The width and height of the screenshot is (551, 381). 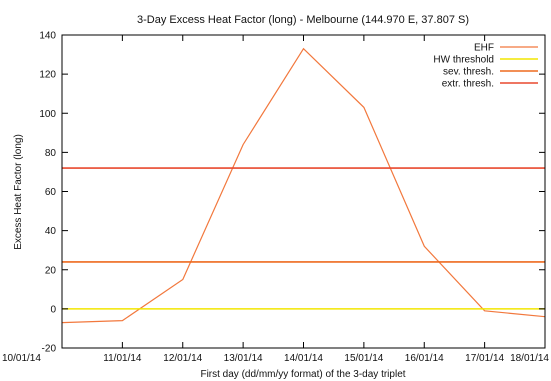 I want to click on legend-label: HW threshold, so click(x=463, y=60).